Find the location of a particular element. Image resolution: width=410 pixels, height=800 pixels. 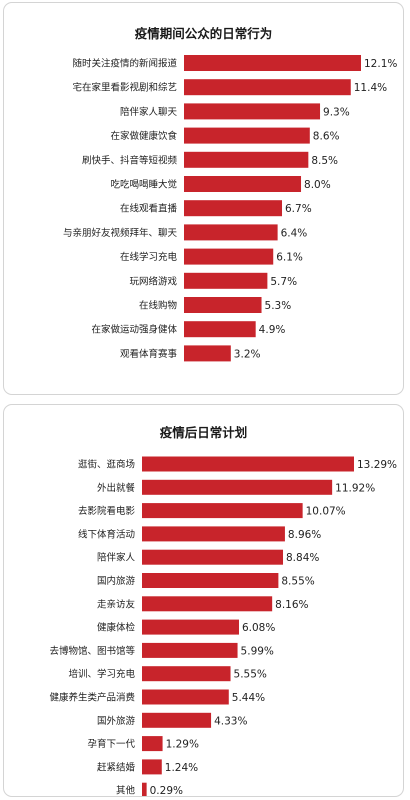

value-label: 8.96% is located at coordinates (304, 535).